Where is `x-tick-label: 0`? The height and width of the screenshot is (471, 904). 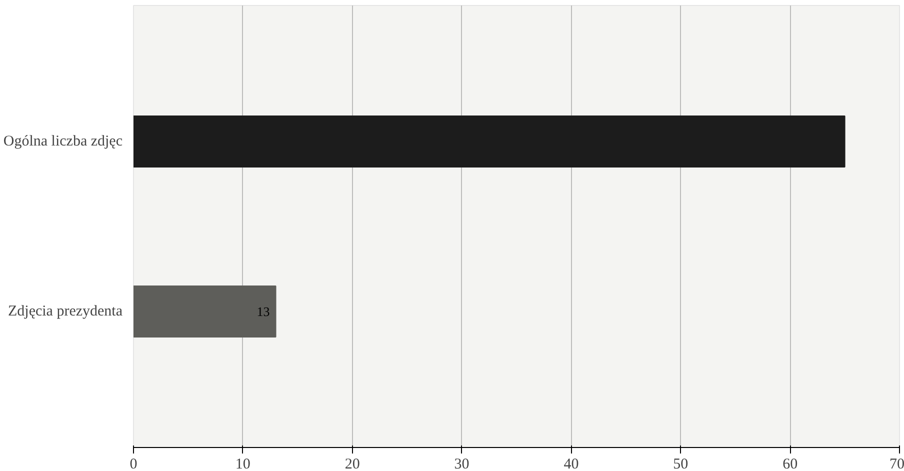
x-tick-label: 0 is located at coordinates (134, 463).